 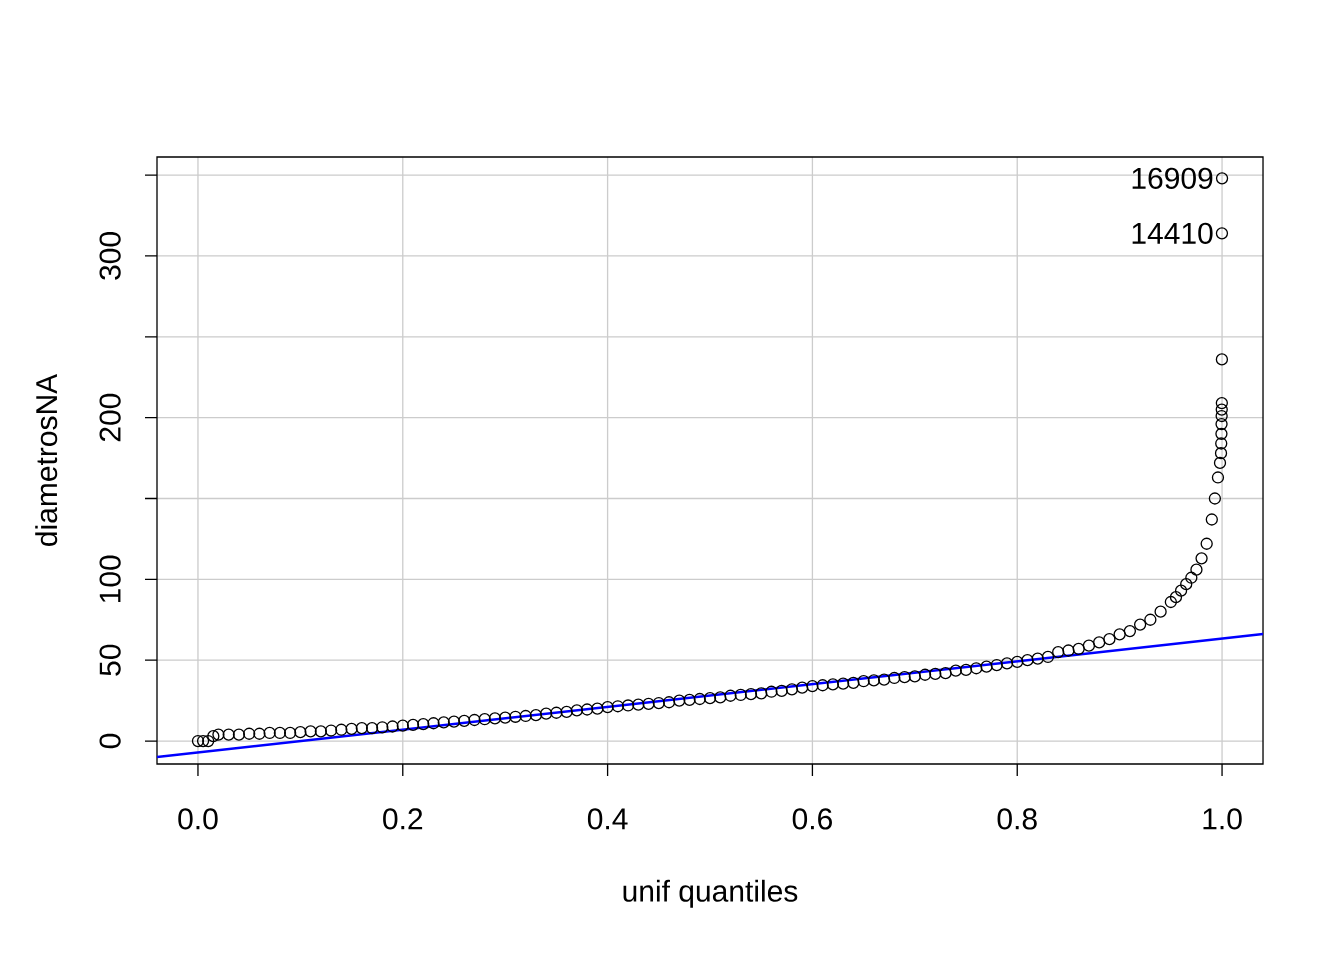 I want to click on annotation: 14410, so click(x=1172, y=233).